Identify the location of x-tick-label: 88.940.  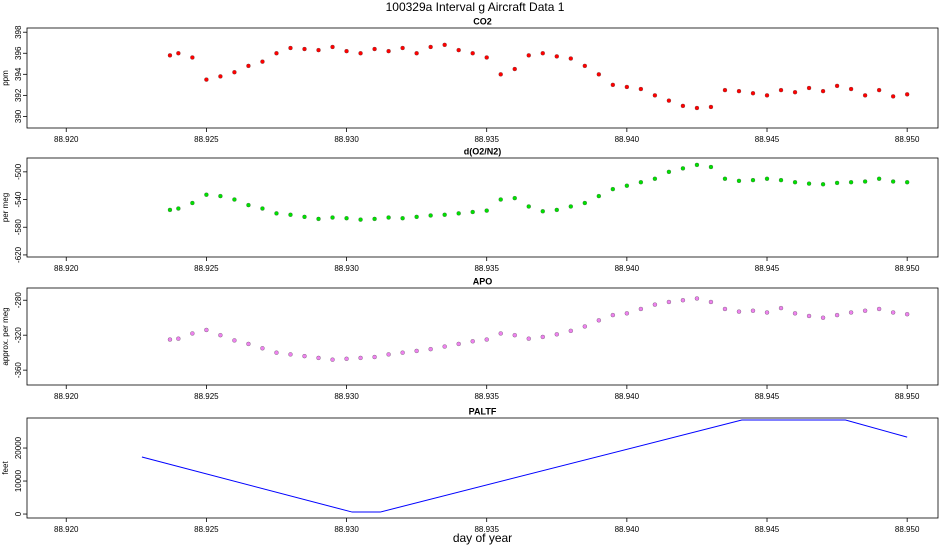
(627, 396).